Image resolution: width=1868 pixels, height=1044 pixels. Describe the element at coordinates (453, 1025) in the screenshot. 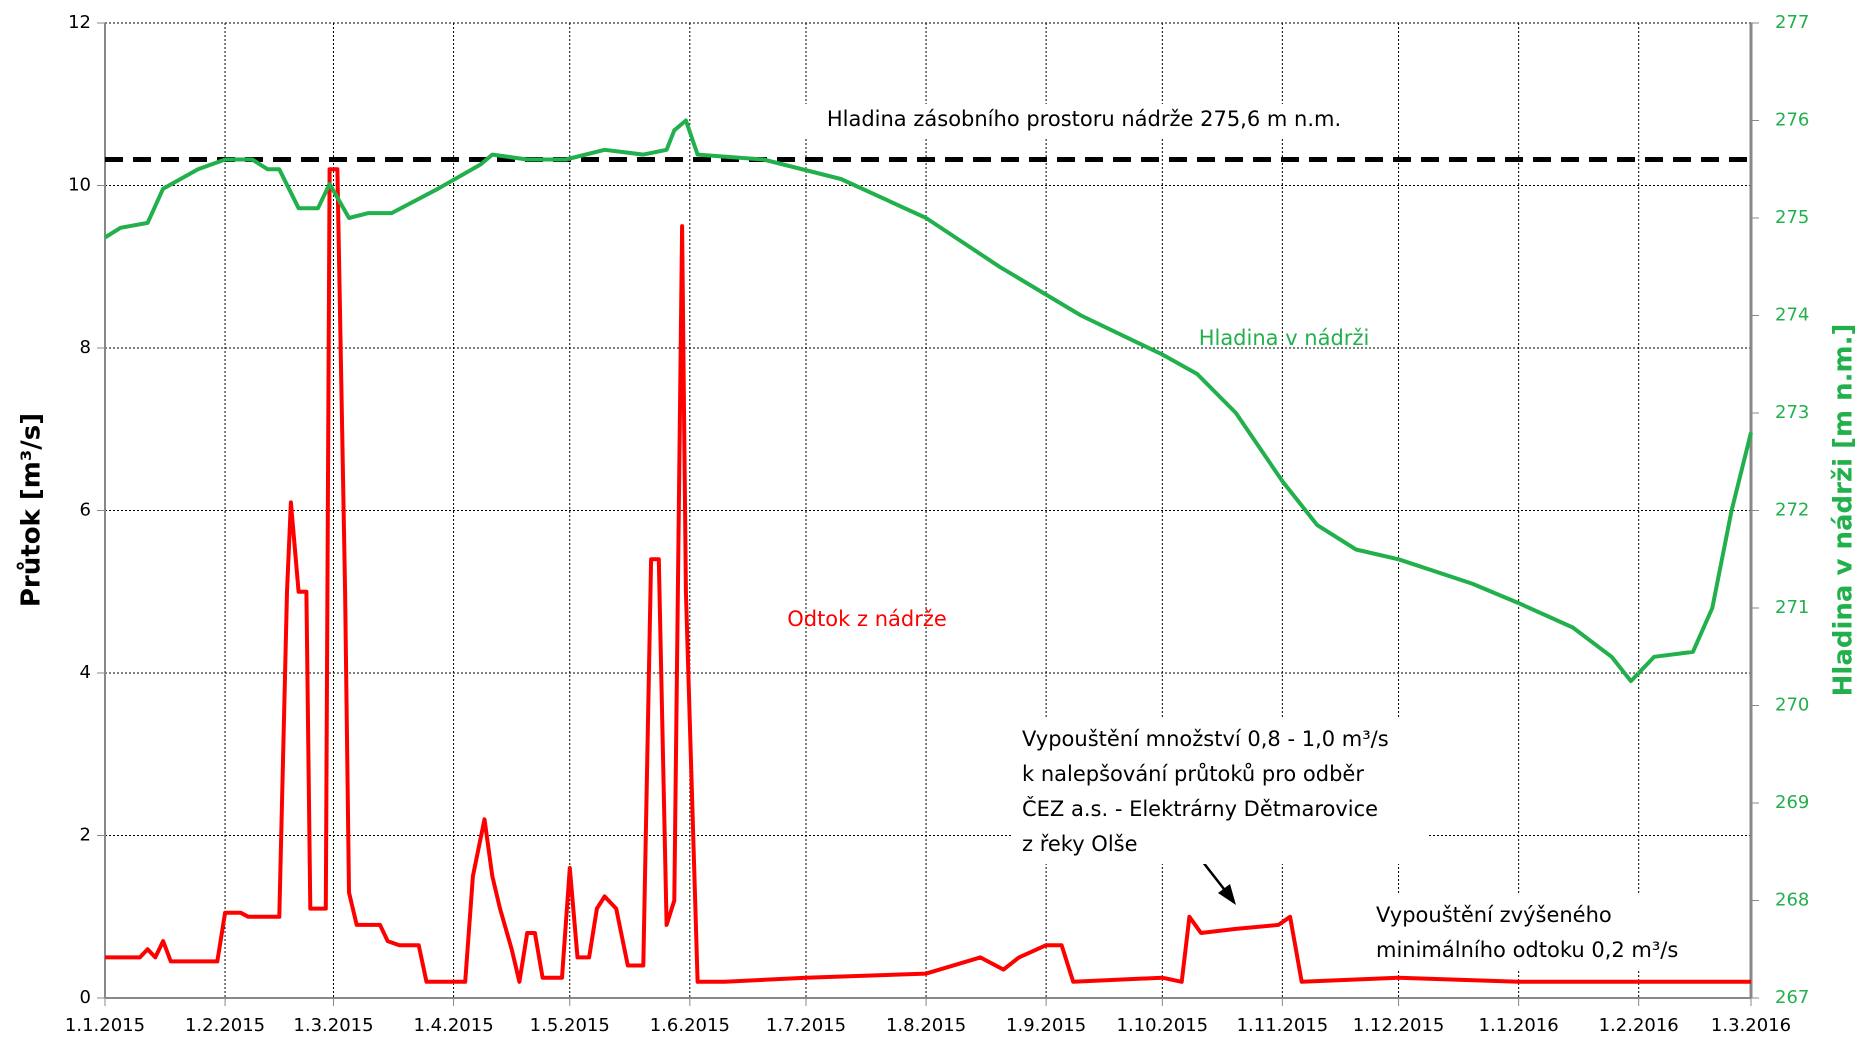

I see `x-tick-label: 1.4.2015` at that location.